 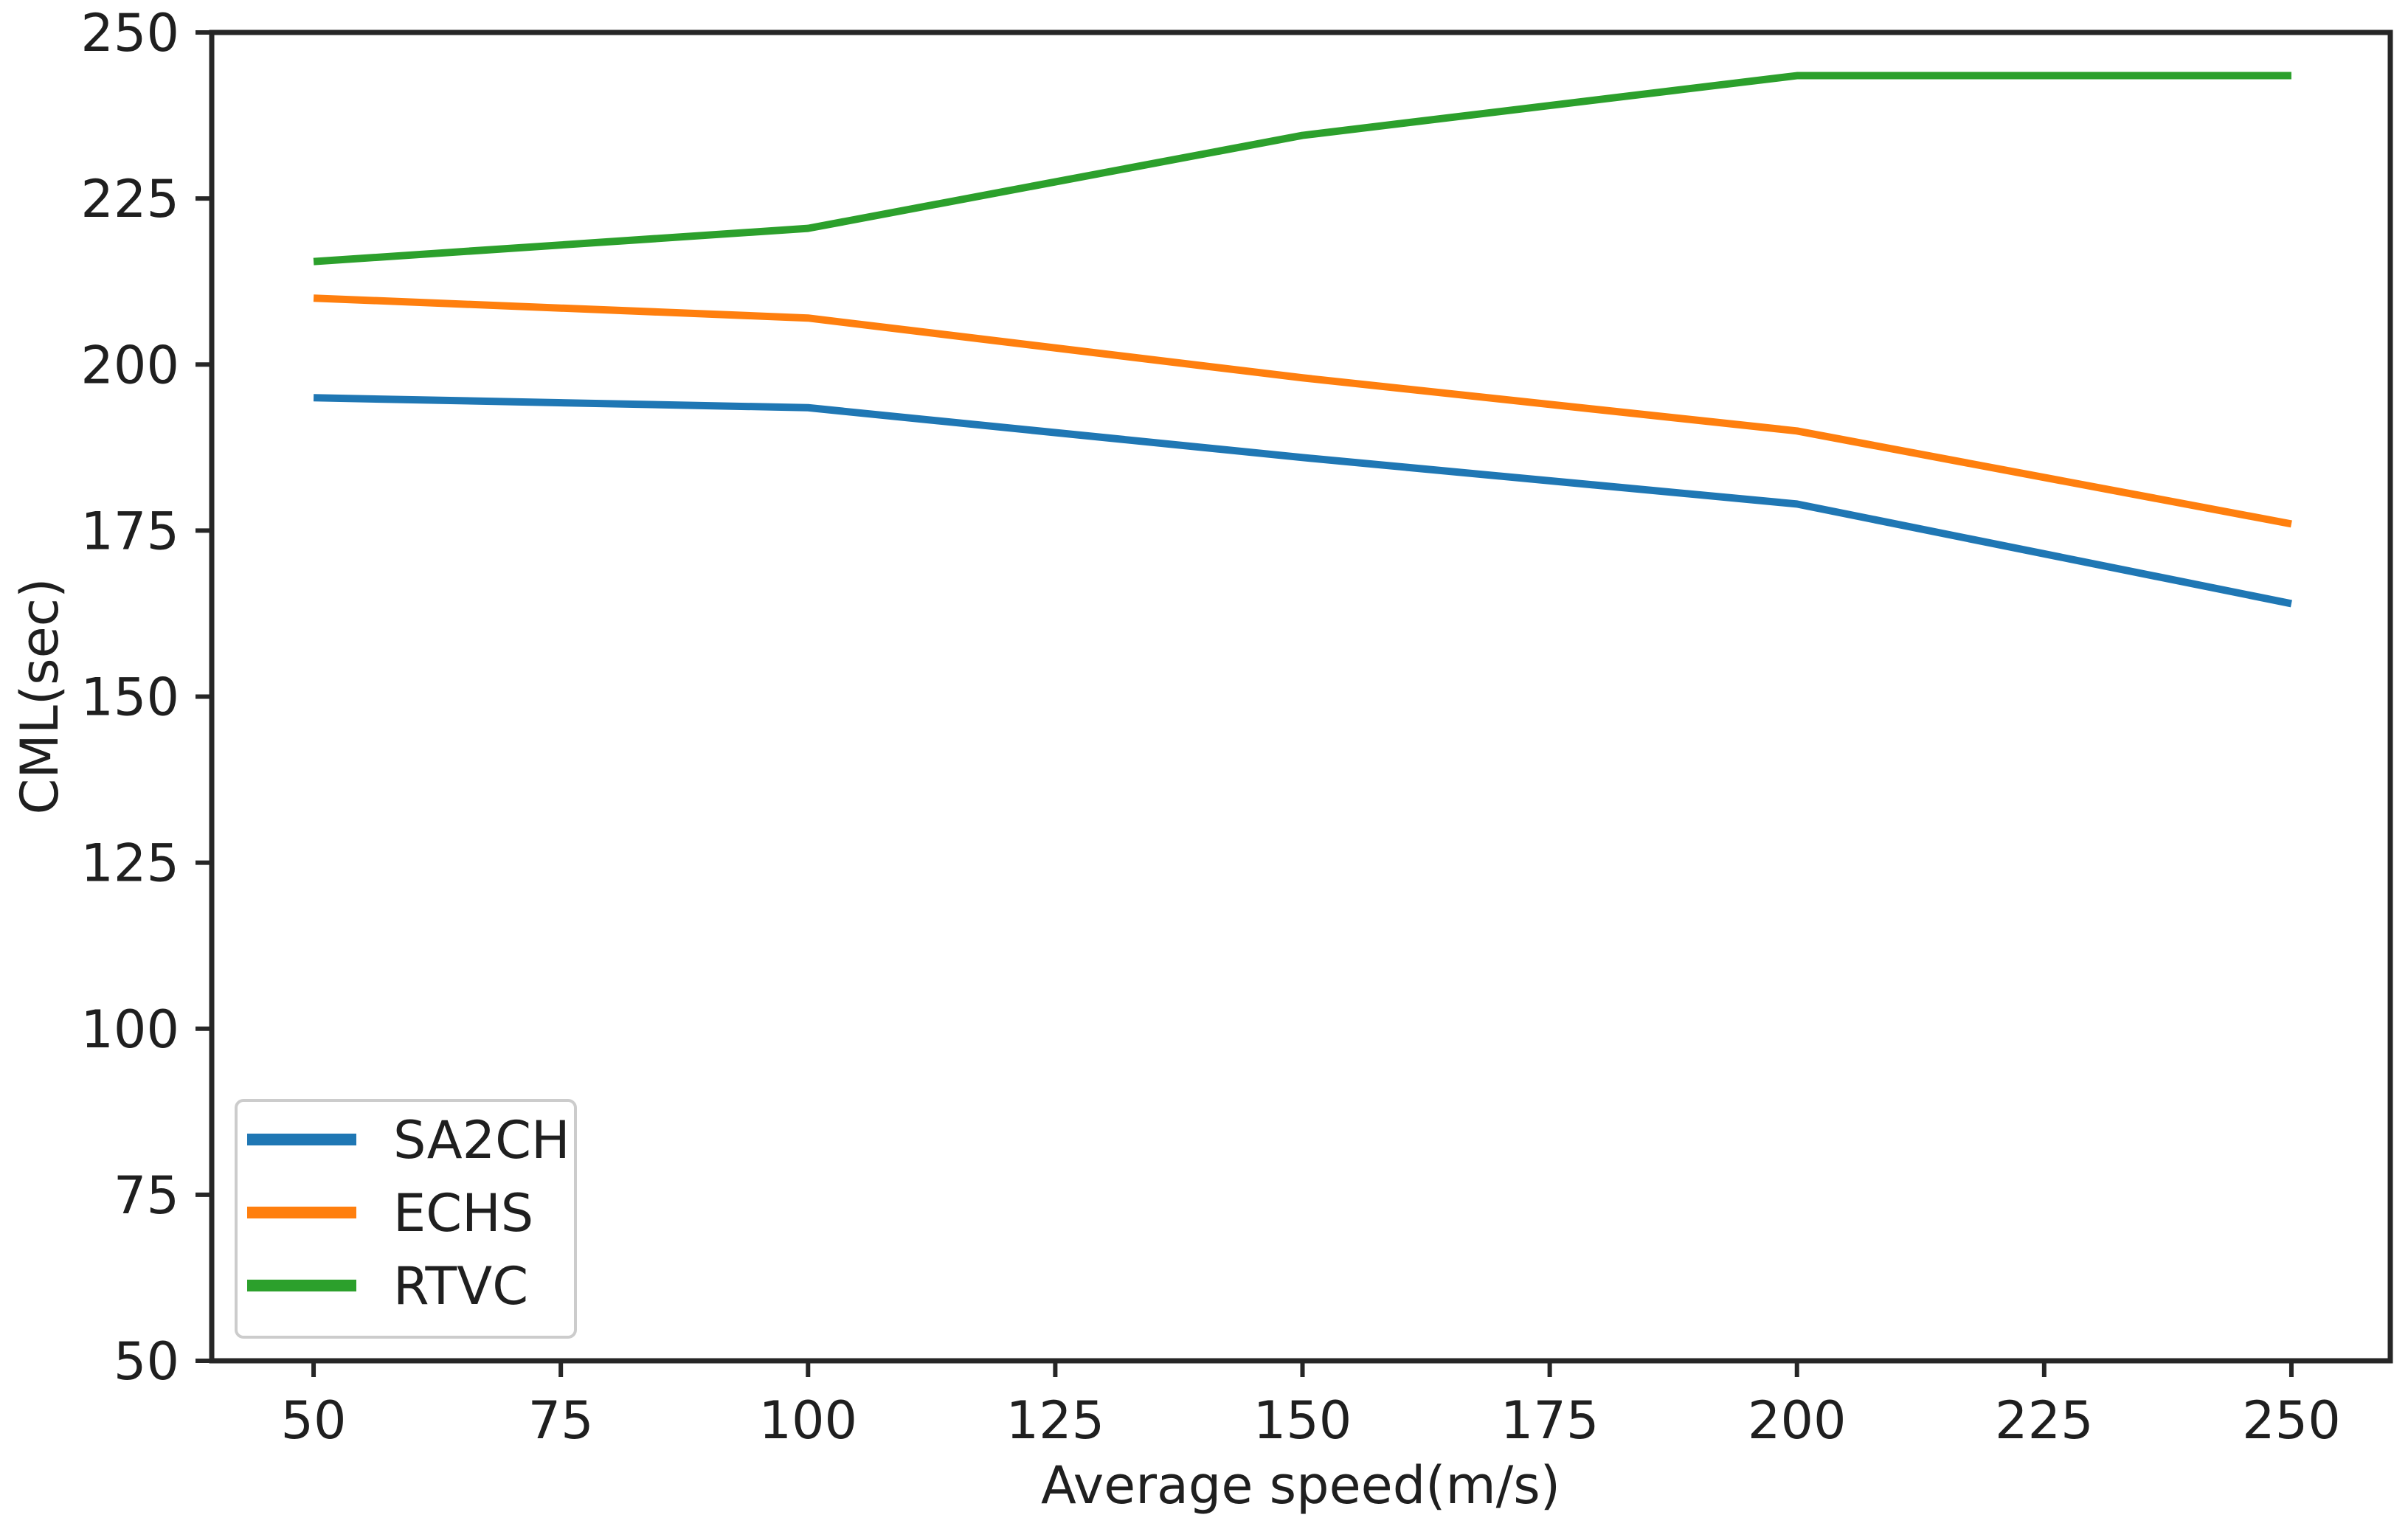 I want to click on x-tick-label: 175, so click(x=1550, y=1421).